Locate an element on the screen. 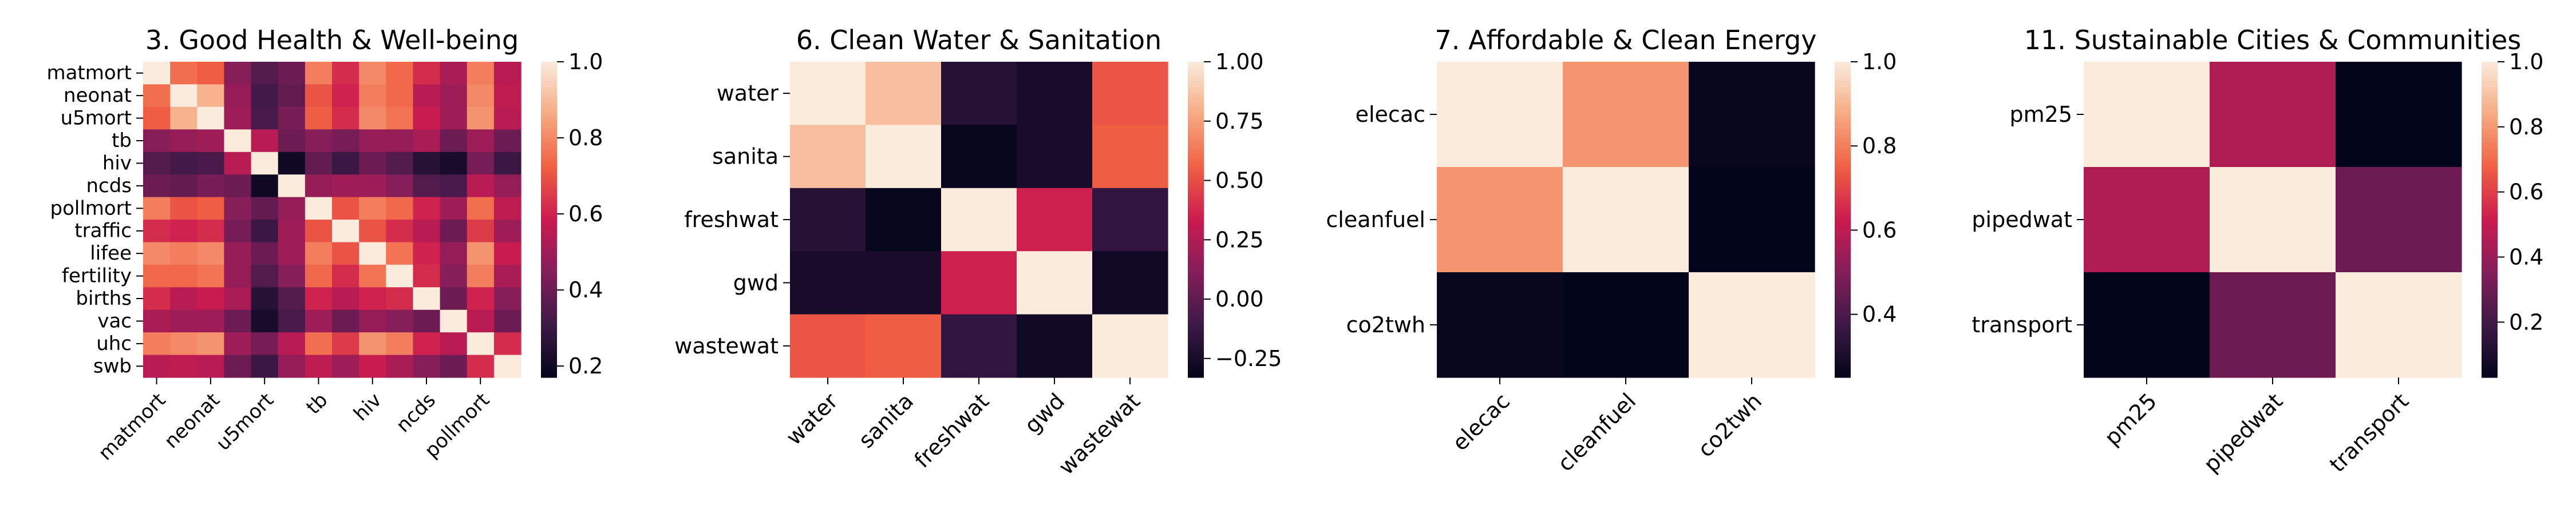  colorbar-tick-label: 1.00 is located at coordinates (1239, 61).